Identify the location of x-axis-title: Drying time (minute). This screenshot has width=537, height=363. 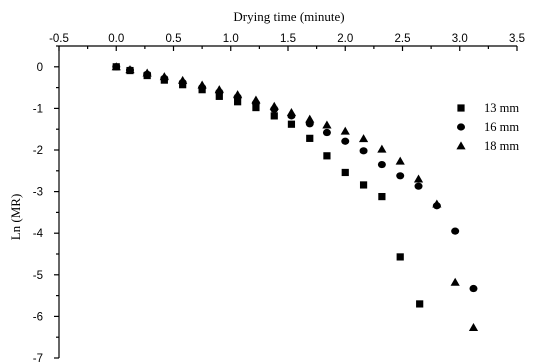
(288, 16).